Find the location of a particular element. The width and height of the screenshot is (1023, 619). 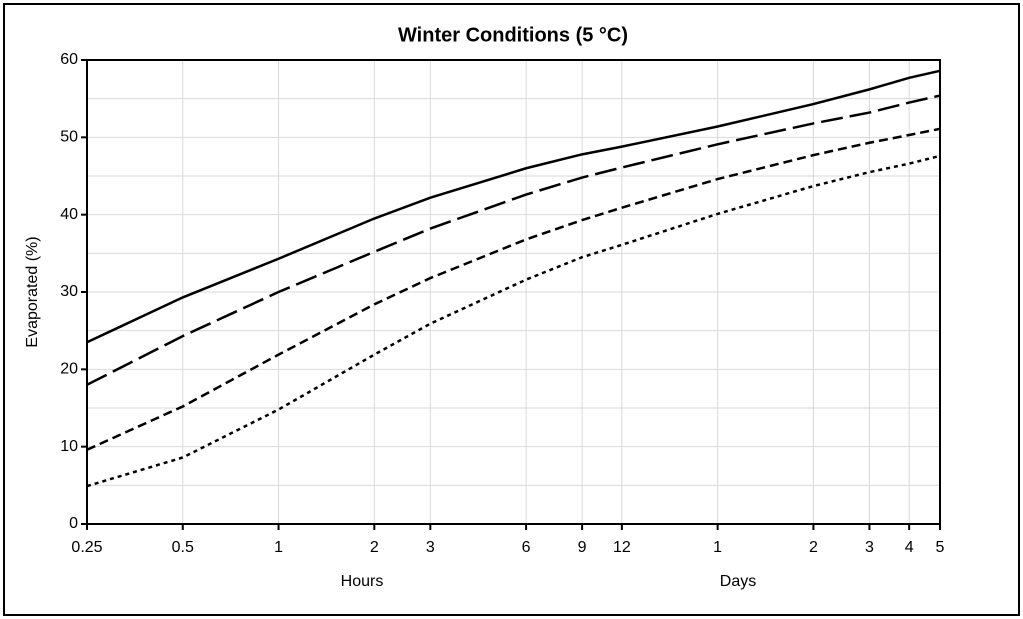

y-tick-label: 10 is located at coordinates (69, 446).